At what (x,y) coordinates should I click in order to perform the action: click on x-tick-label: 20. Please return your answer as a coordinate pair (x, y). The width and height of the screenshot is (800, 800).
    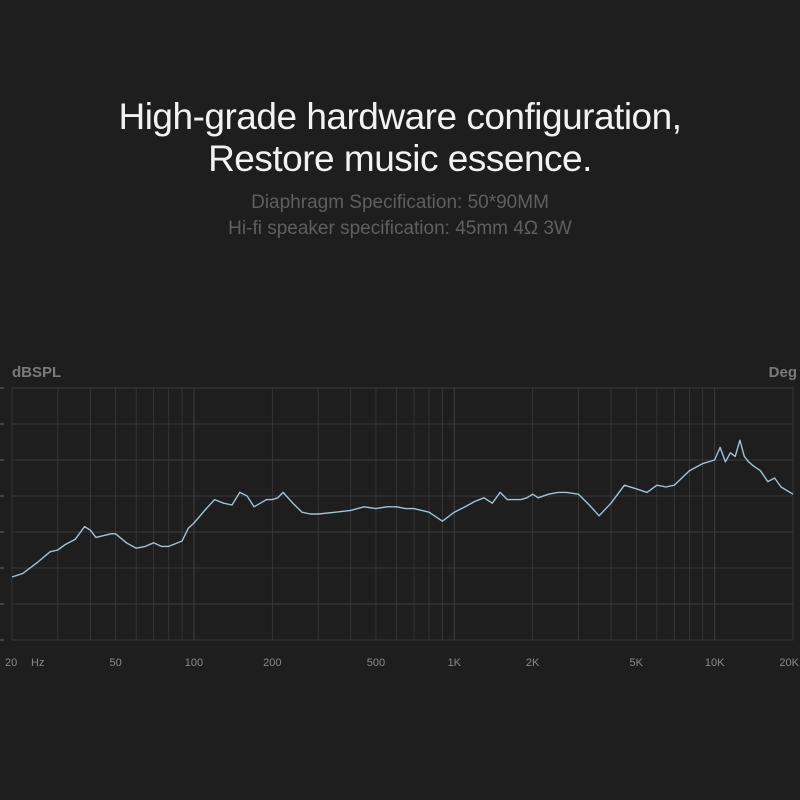
    Looking at the image, I should click on (11, 663).